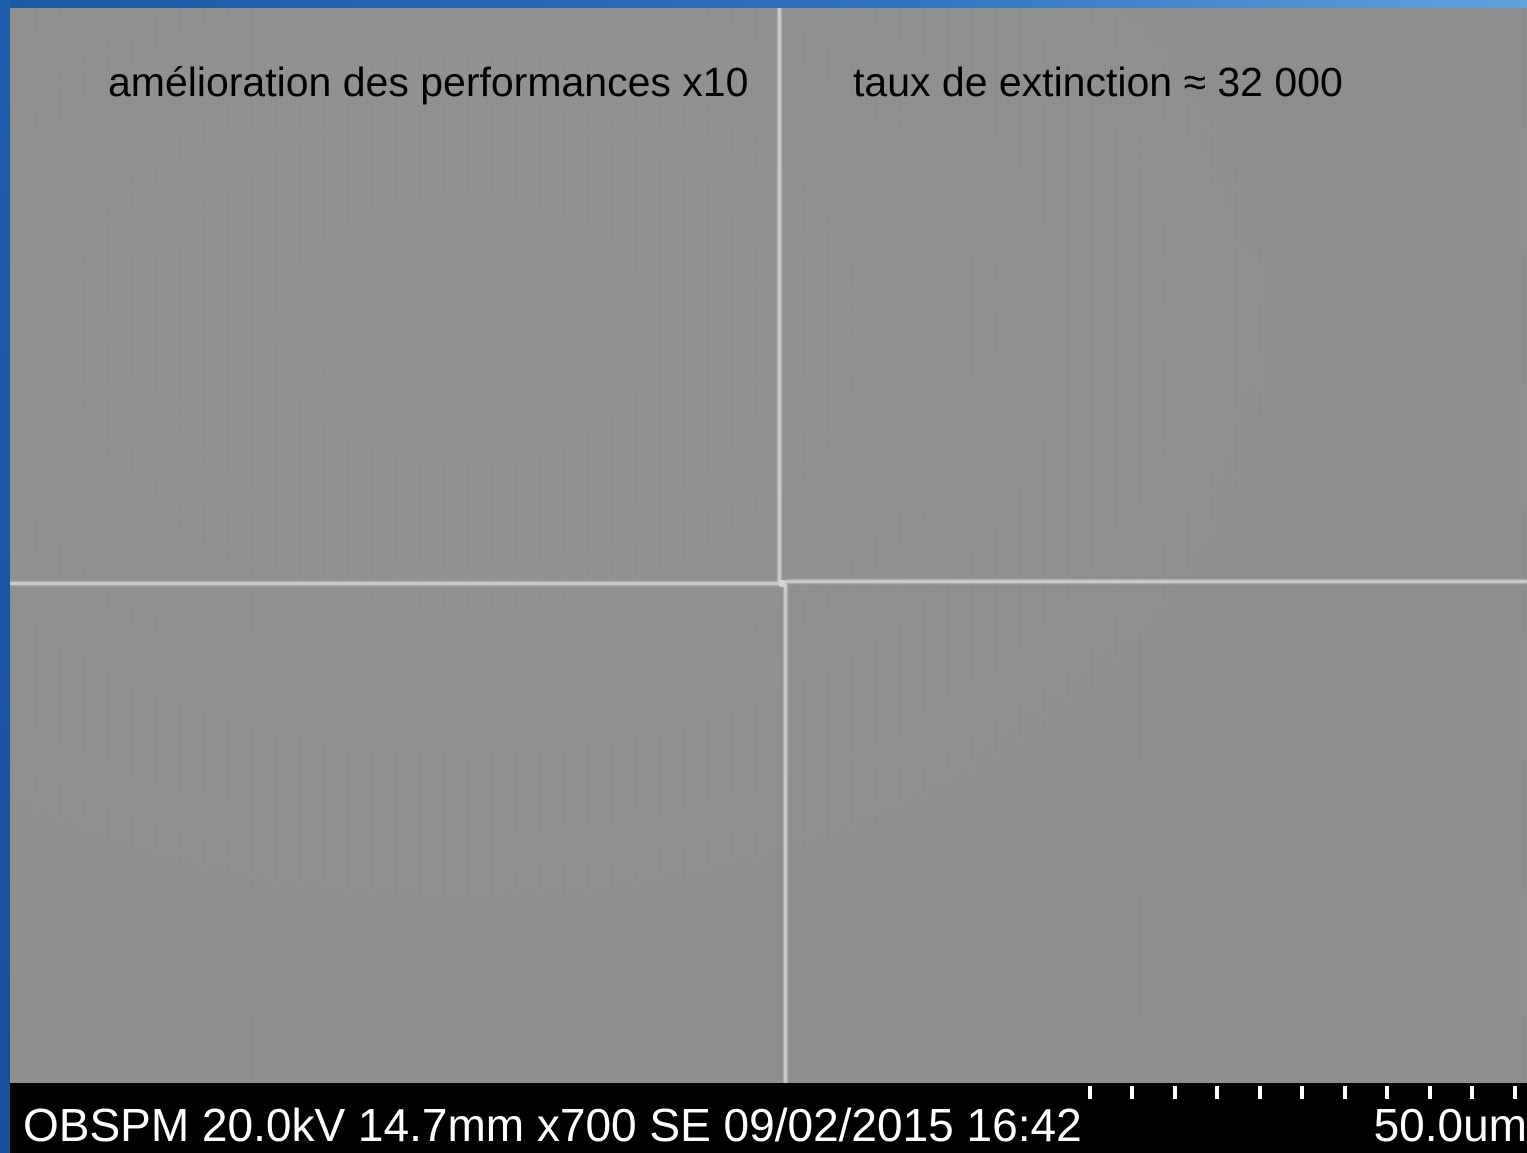  I want to click on slide-frame-top, so click(763, 4).